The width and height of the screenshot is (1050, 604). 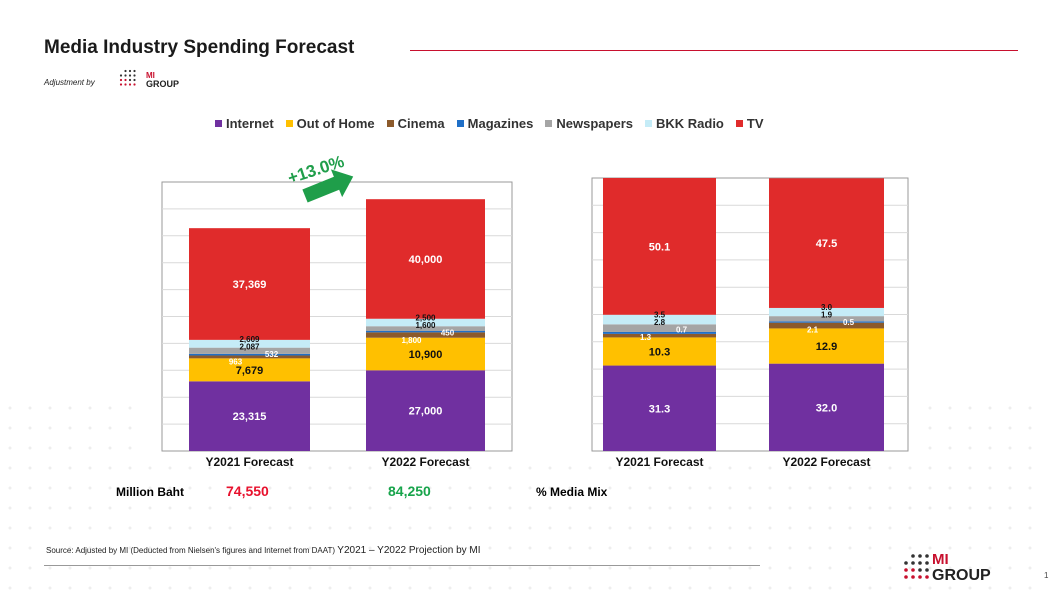 I want to click on category-label: Y2021 Forecast, so click(x=249, y=462).